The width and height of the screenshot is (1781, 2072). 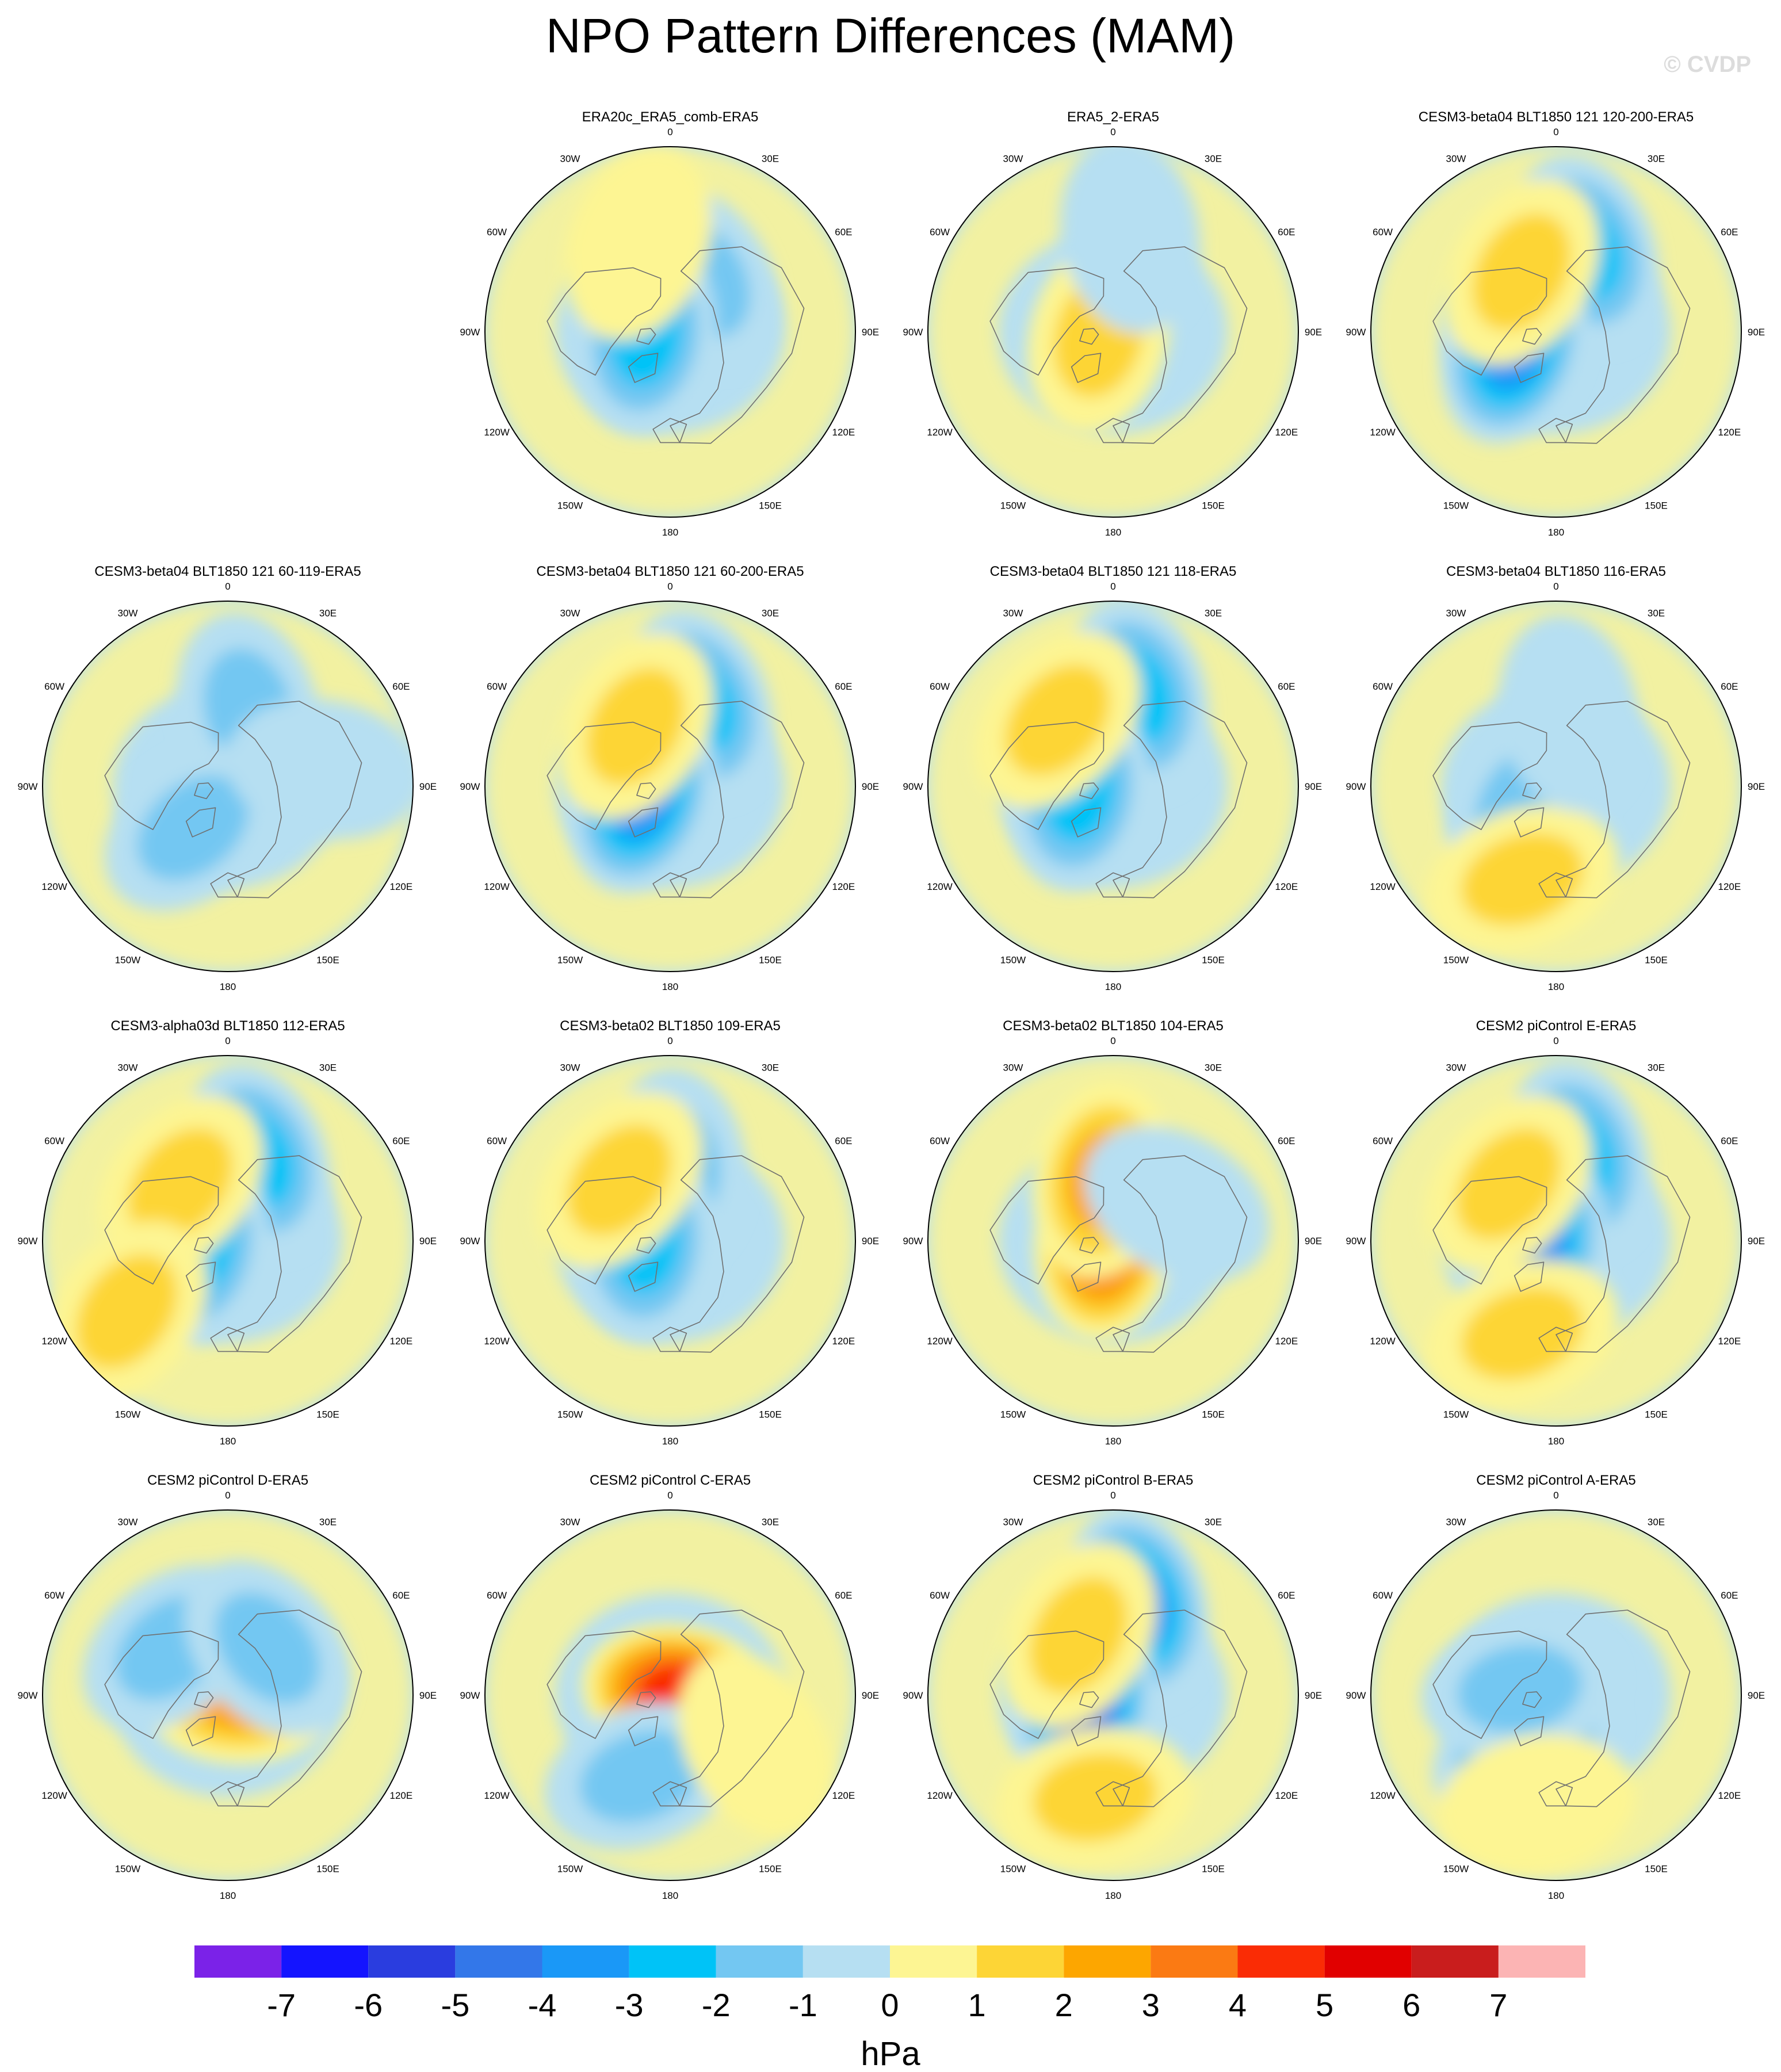 I want to click on colorbar-tick-label: -1, so click(x=803, y=2005).